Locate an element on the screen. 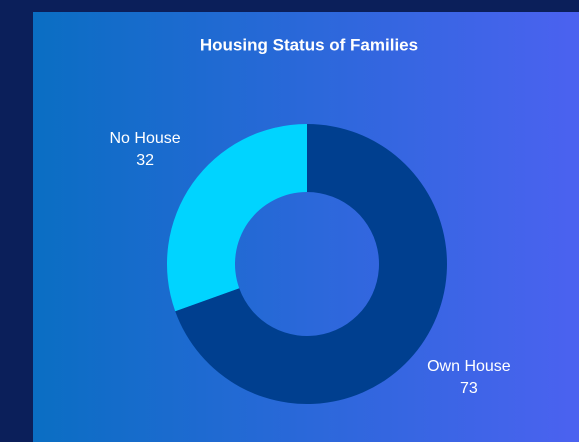 The height and width of the screenshot is (442, 579). segment-value: 73 is located at coordinates (469, 388).